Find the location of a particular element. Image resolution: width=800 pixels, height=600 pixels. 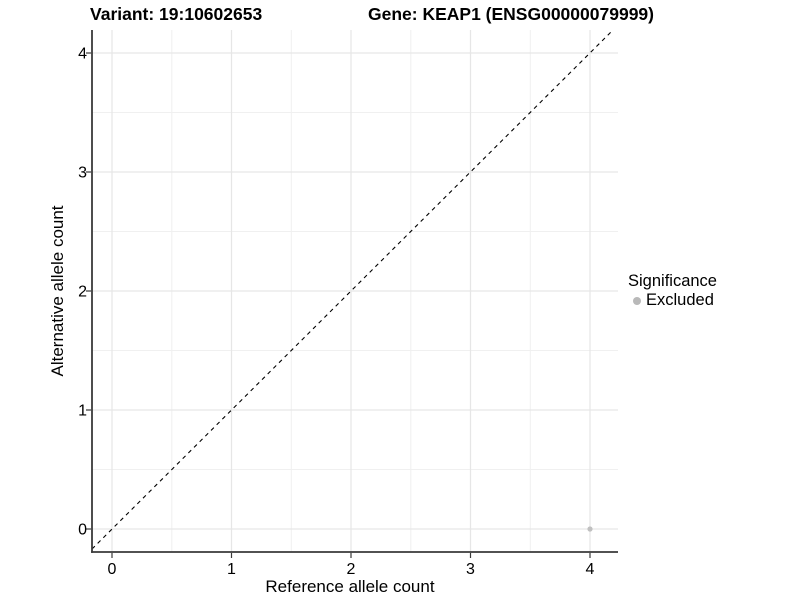

legend-title: Significance is located at coordinates (672, 281).